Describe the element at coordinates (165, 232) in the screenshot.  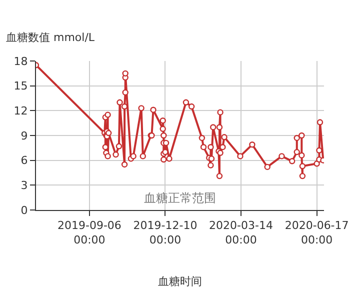
I see `x-tick-label: 2019-12-10 00:00` at that location.